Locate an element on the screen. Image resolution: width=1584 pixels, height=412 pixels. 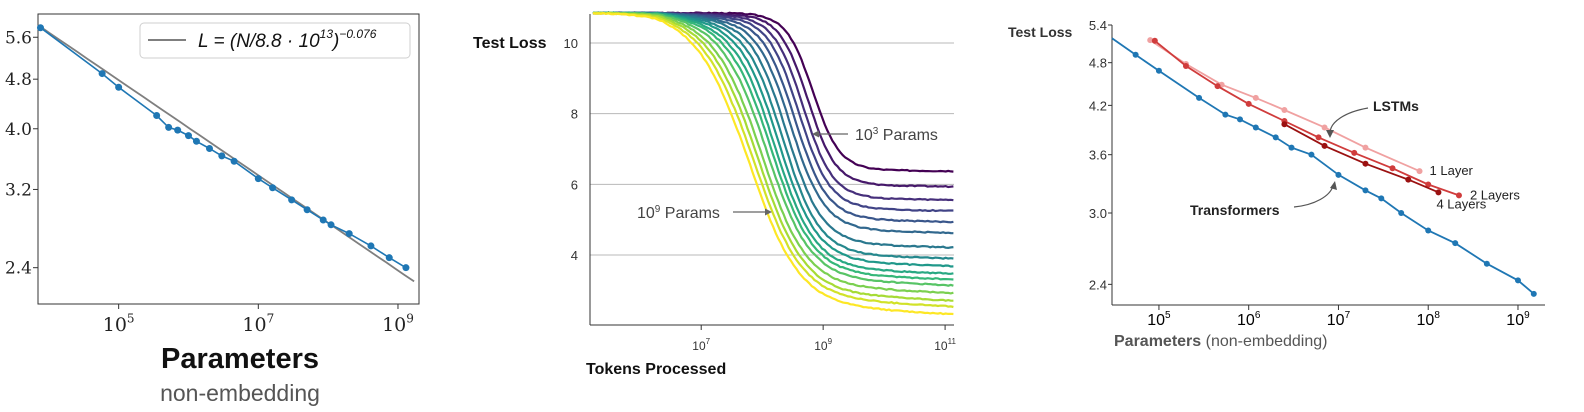
legend-label-prefix: L = (N/8.8 · 10 is located at coordinates (259, 41).